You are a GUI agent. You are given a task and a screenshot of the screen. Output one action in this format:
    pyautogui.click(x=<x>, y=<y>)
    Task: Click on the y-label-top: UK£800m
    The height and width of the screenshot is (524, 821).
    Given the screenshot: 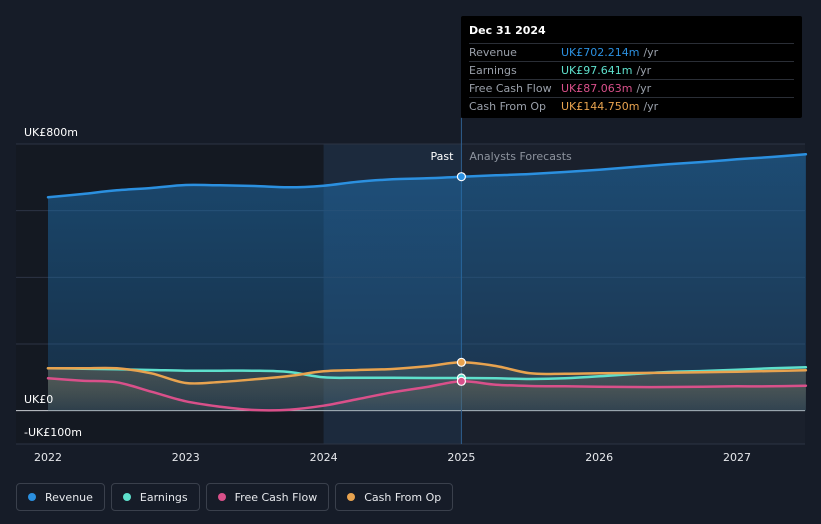 What is the action you would take?
    pyautogui.click(x=51, y=132)
    